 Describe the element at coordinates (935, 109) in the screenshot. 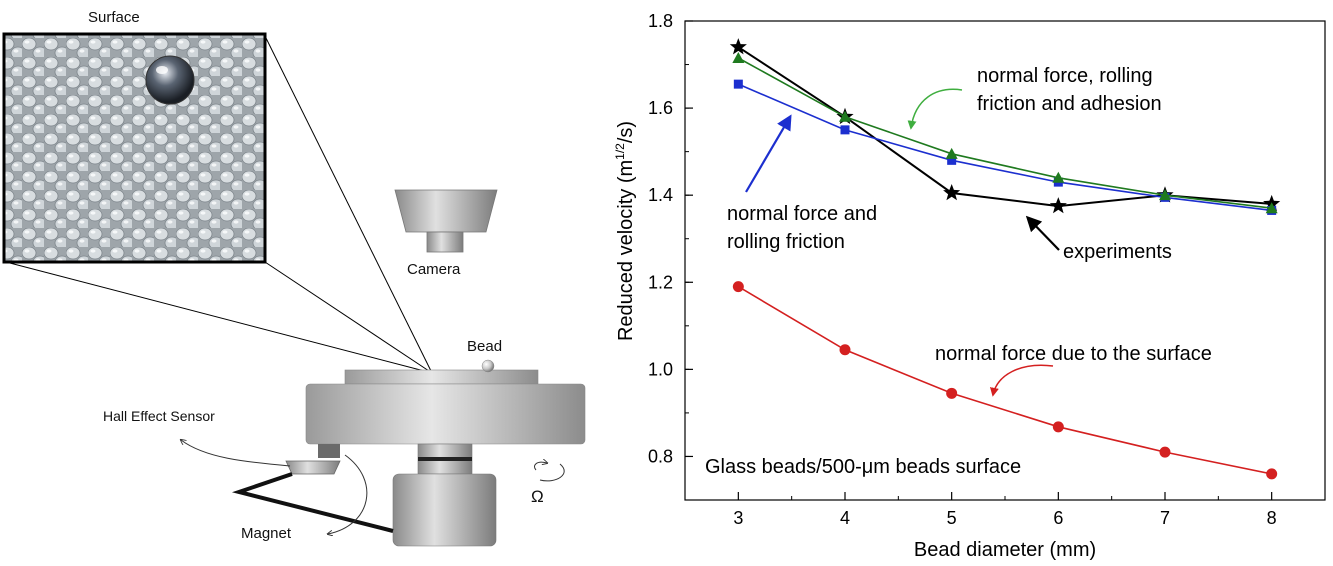

I see `annotation-green-arrow` at that location.